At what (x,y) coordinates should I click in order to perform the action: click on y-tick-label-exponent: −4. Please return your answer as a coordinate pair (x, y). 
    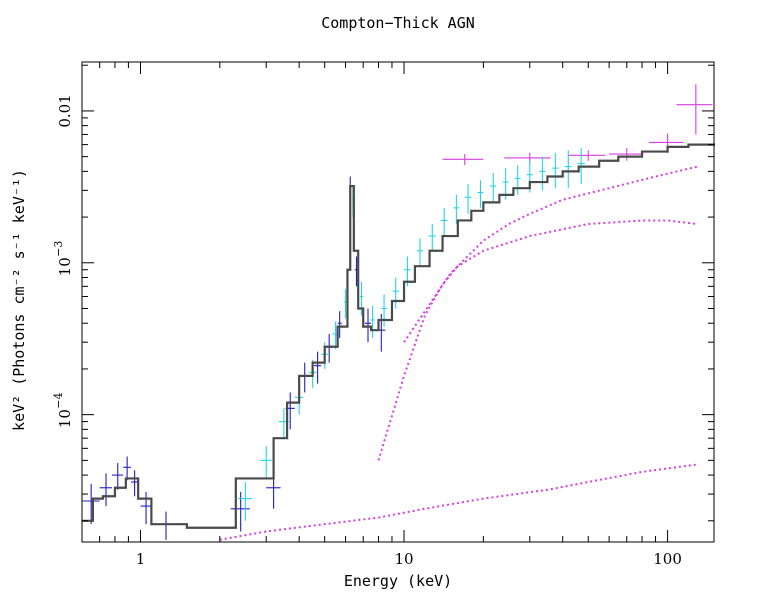
    Looking at the image, I should click on (58, 401).